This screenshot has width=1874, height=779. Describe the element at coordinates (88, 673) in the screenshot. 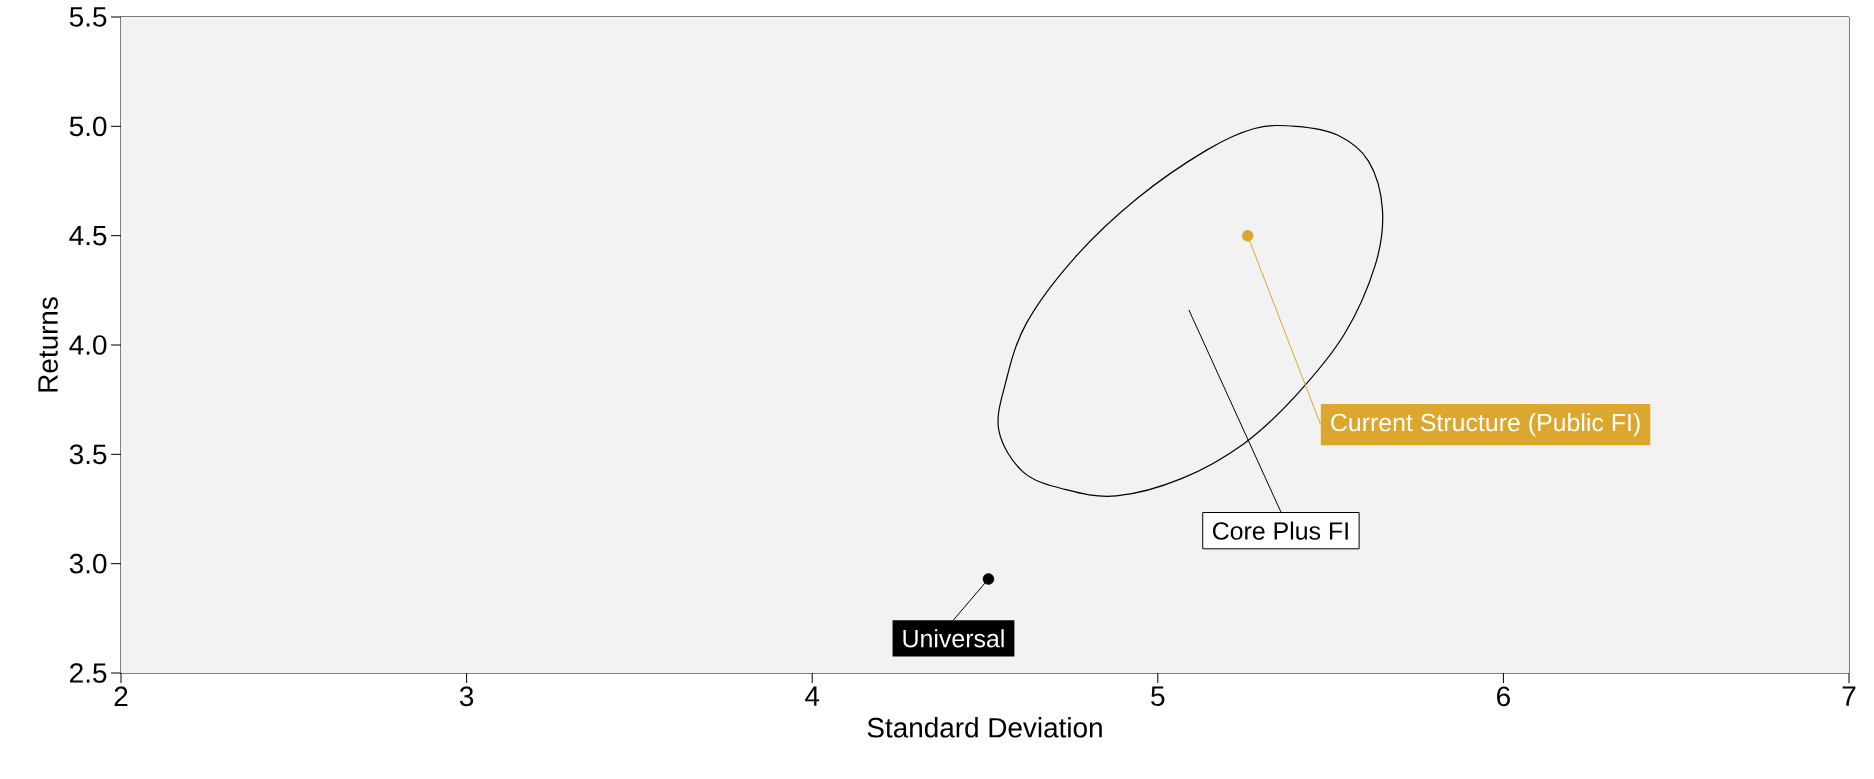

I see `y-tick-label: 2.5` at that location.